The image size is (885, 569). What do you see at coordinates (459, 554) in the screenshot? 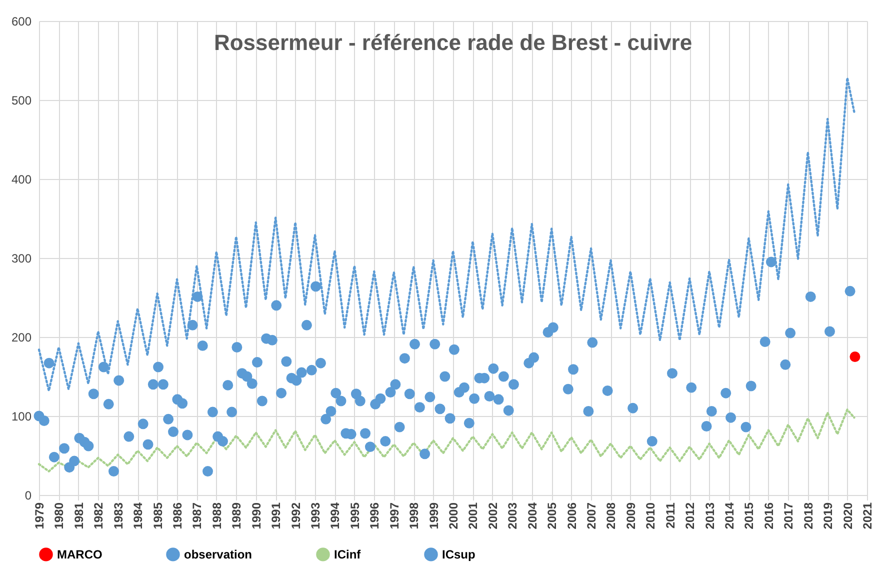
I see `legend-label: ICsup` at bounding box center [459, 554].